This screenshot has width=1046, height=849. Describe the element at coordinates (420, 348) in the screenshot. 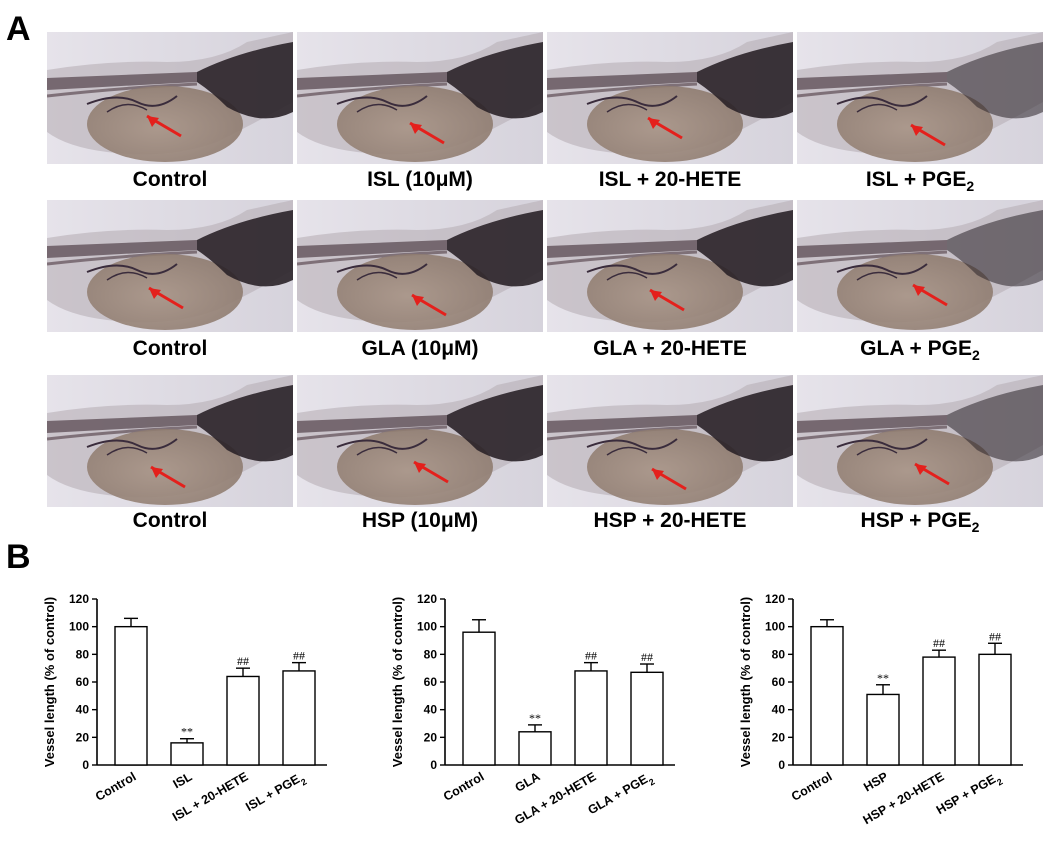

I see `photo-caption: GLA (10μM)` at that location.